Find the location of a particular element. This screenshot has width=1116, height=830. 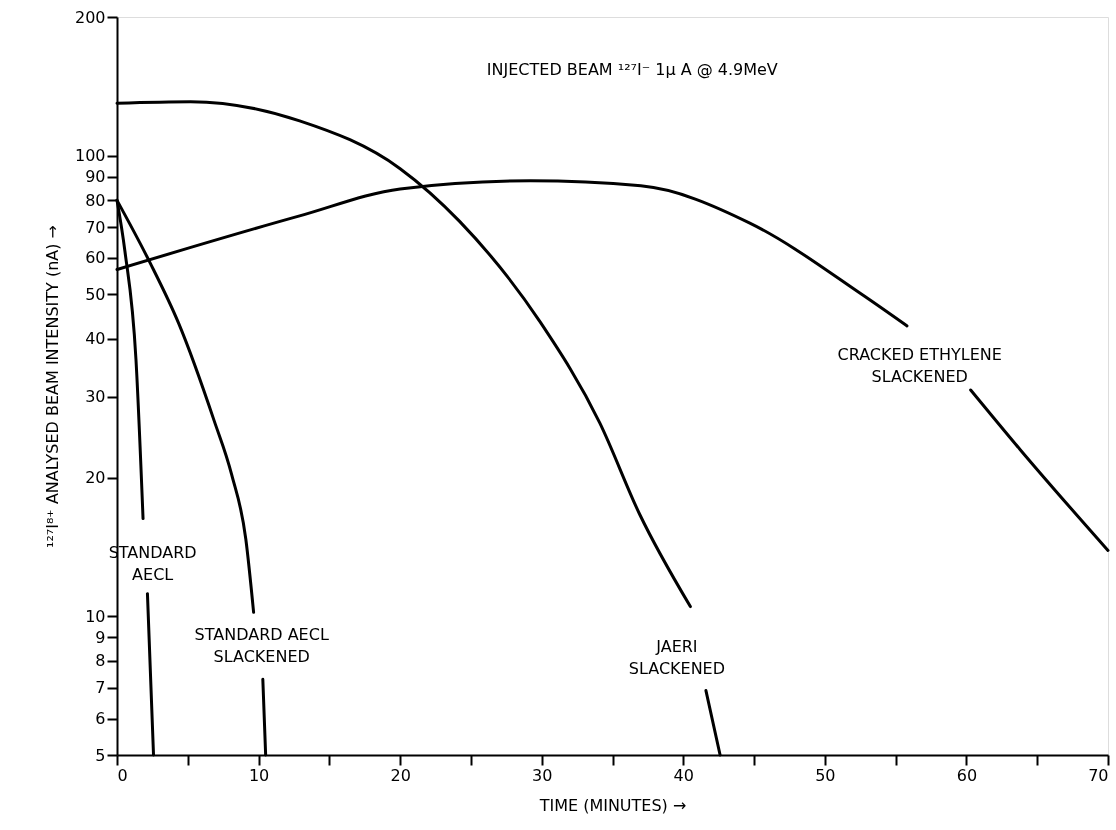

x-tick-label: 70 is located at coordinates (1098, 775).